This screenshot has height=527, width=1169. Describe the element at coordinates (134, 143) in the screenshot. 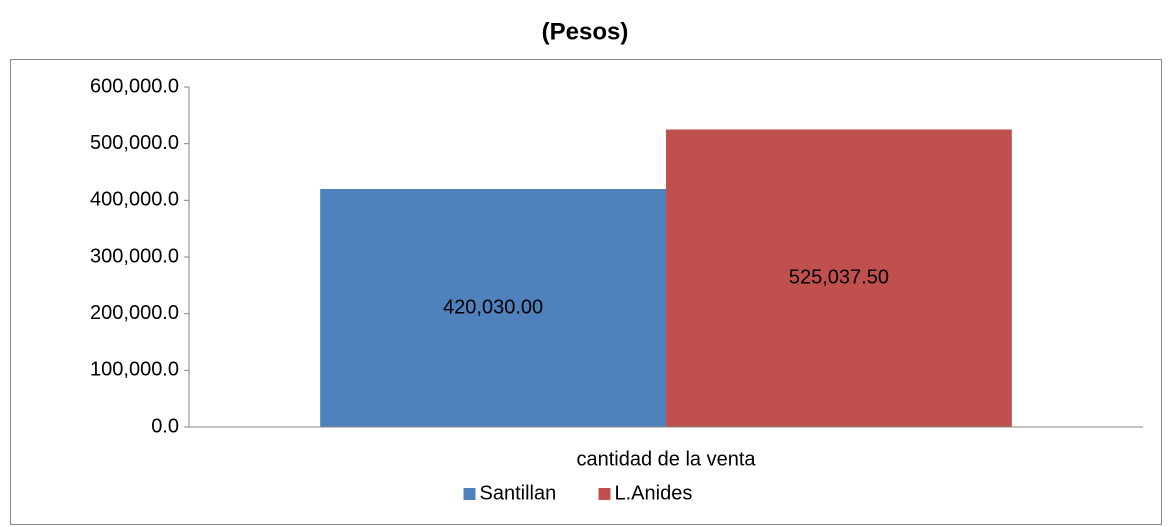

I see `y-tick-label: 500,000.0` at that location.